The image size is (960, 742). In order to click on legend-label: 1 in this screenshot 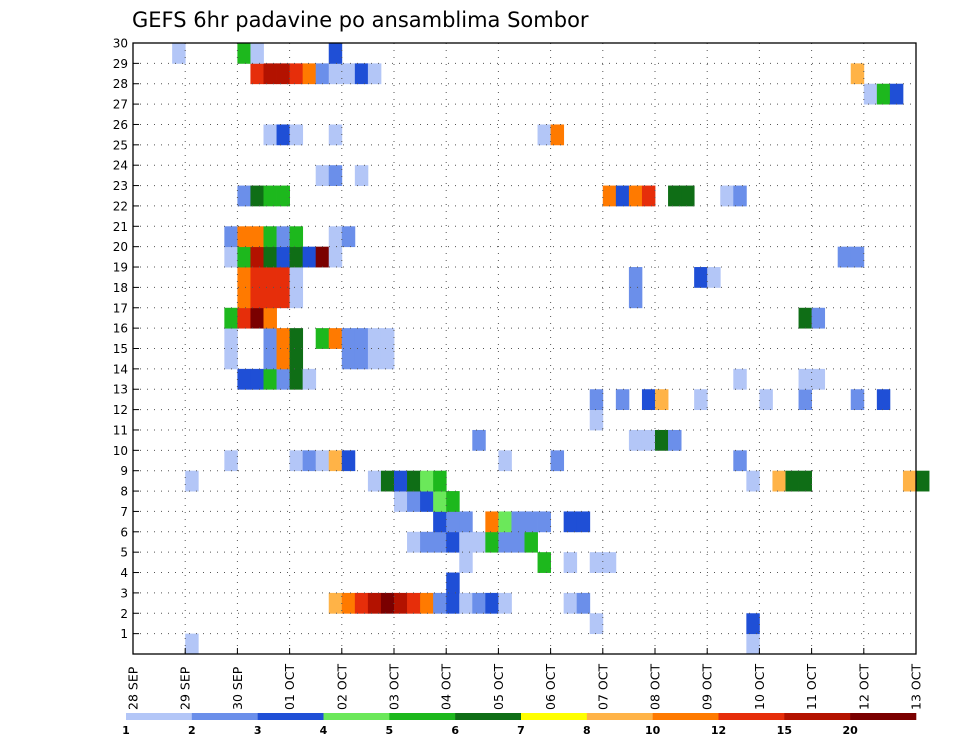, I will do `click(126, 730)`.